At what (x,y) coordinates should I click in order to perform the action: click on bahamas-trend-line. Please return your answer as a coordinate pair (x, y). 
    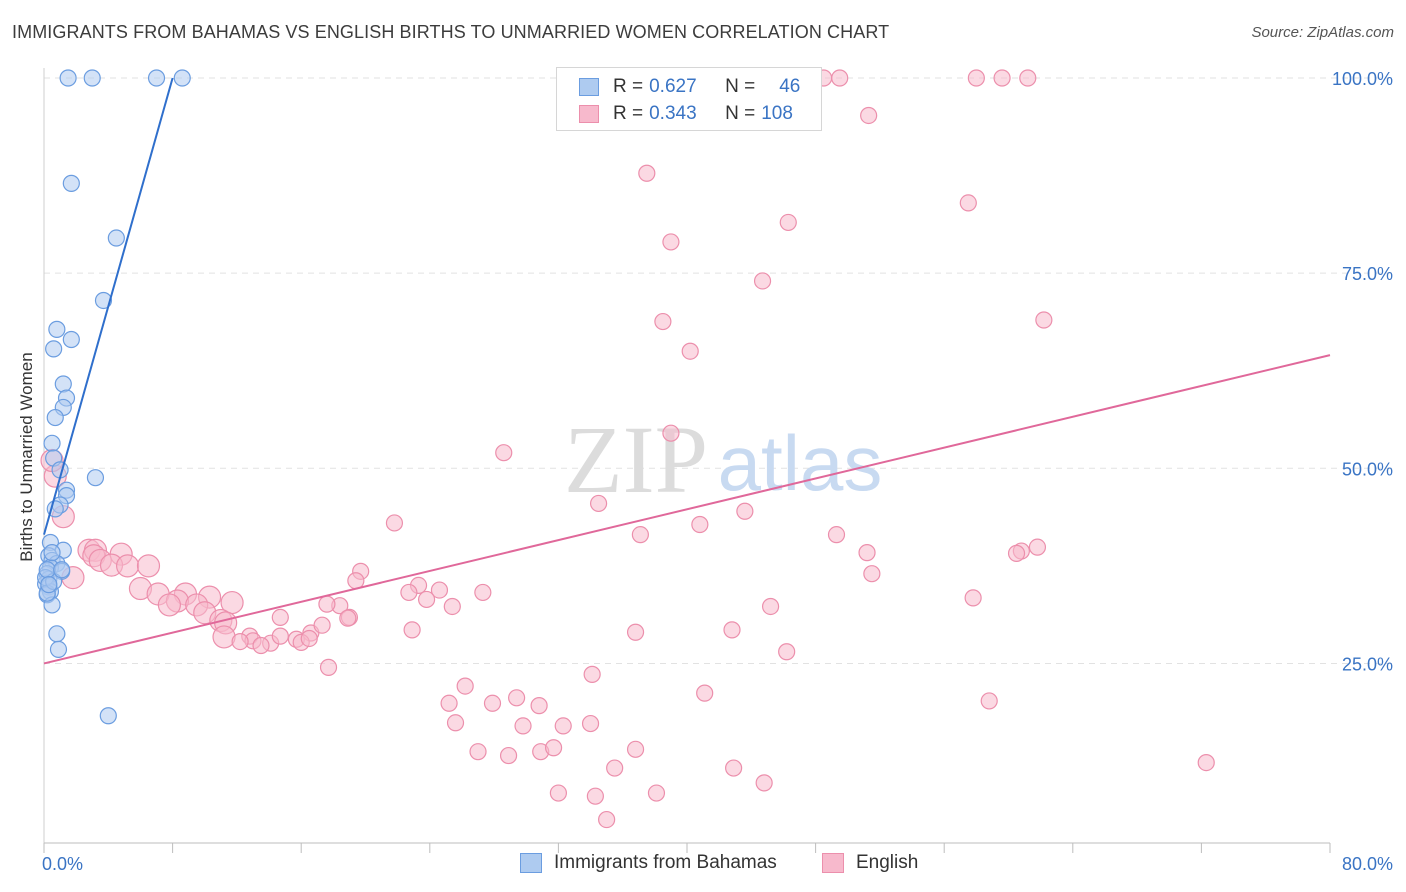
    Looking at the image, I should click on (108, 306).